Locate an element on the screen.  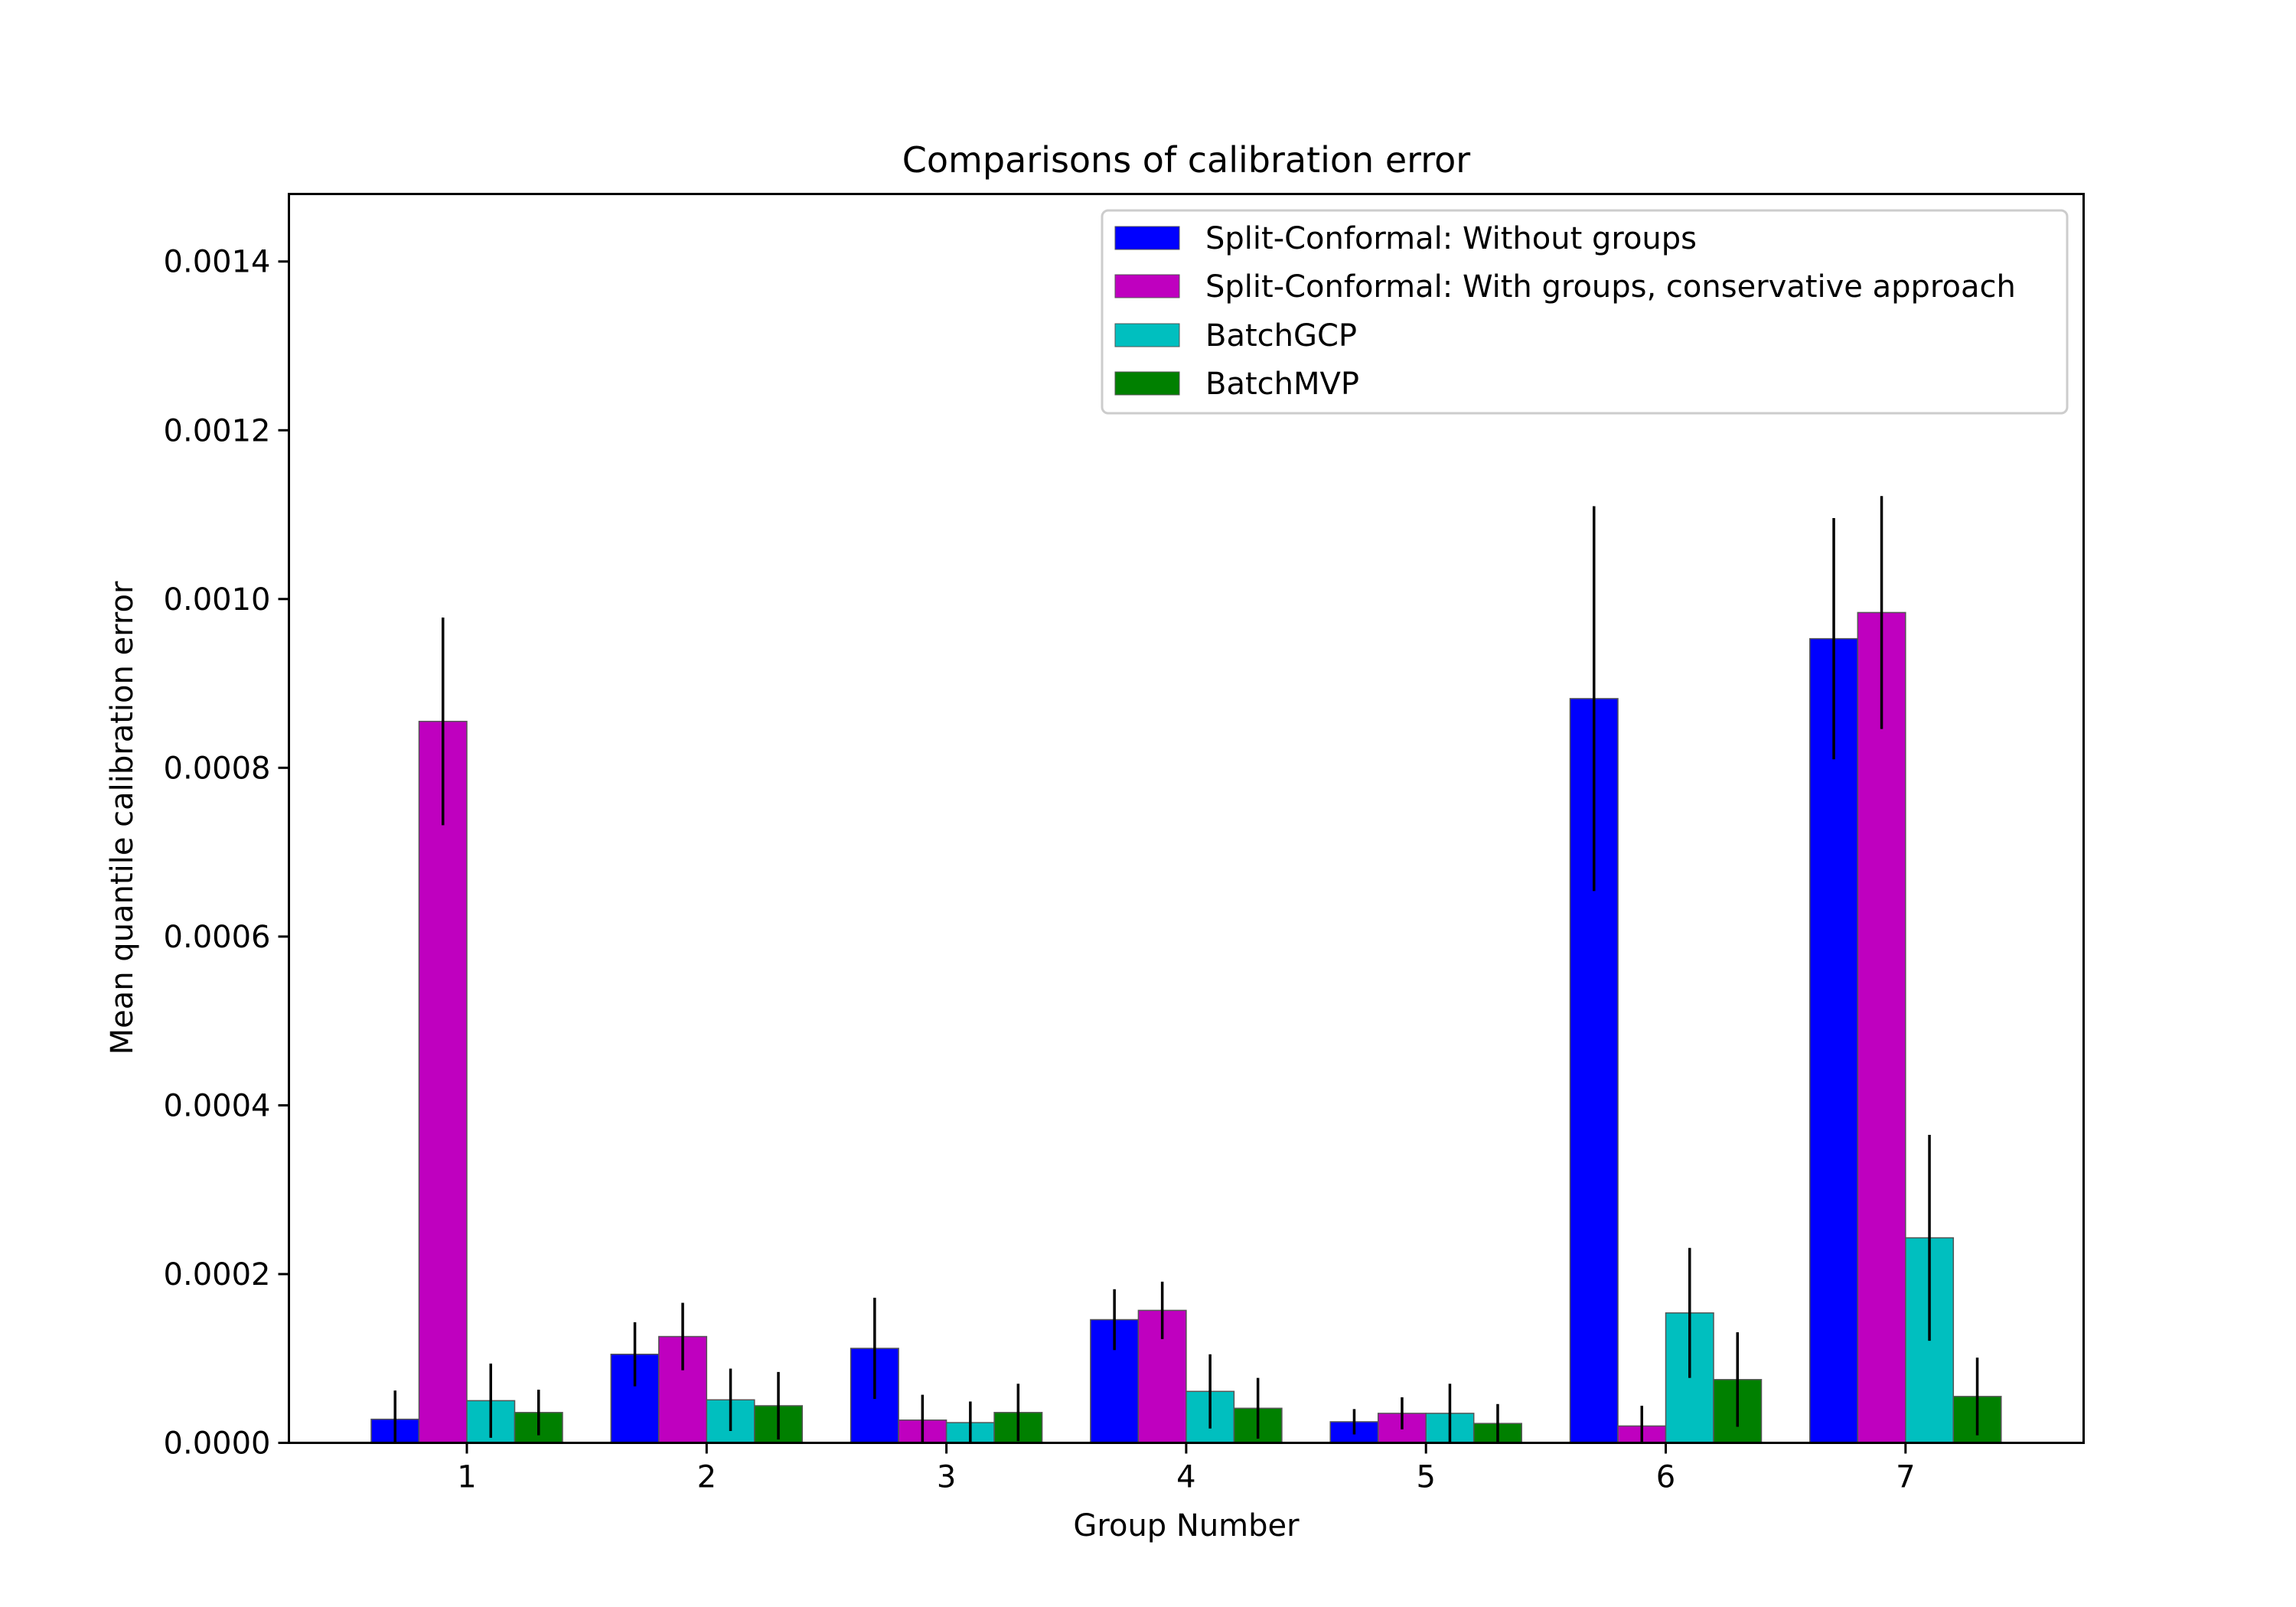
x-tick-label: 4 is located at coordinates (1185, 1477).